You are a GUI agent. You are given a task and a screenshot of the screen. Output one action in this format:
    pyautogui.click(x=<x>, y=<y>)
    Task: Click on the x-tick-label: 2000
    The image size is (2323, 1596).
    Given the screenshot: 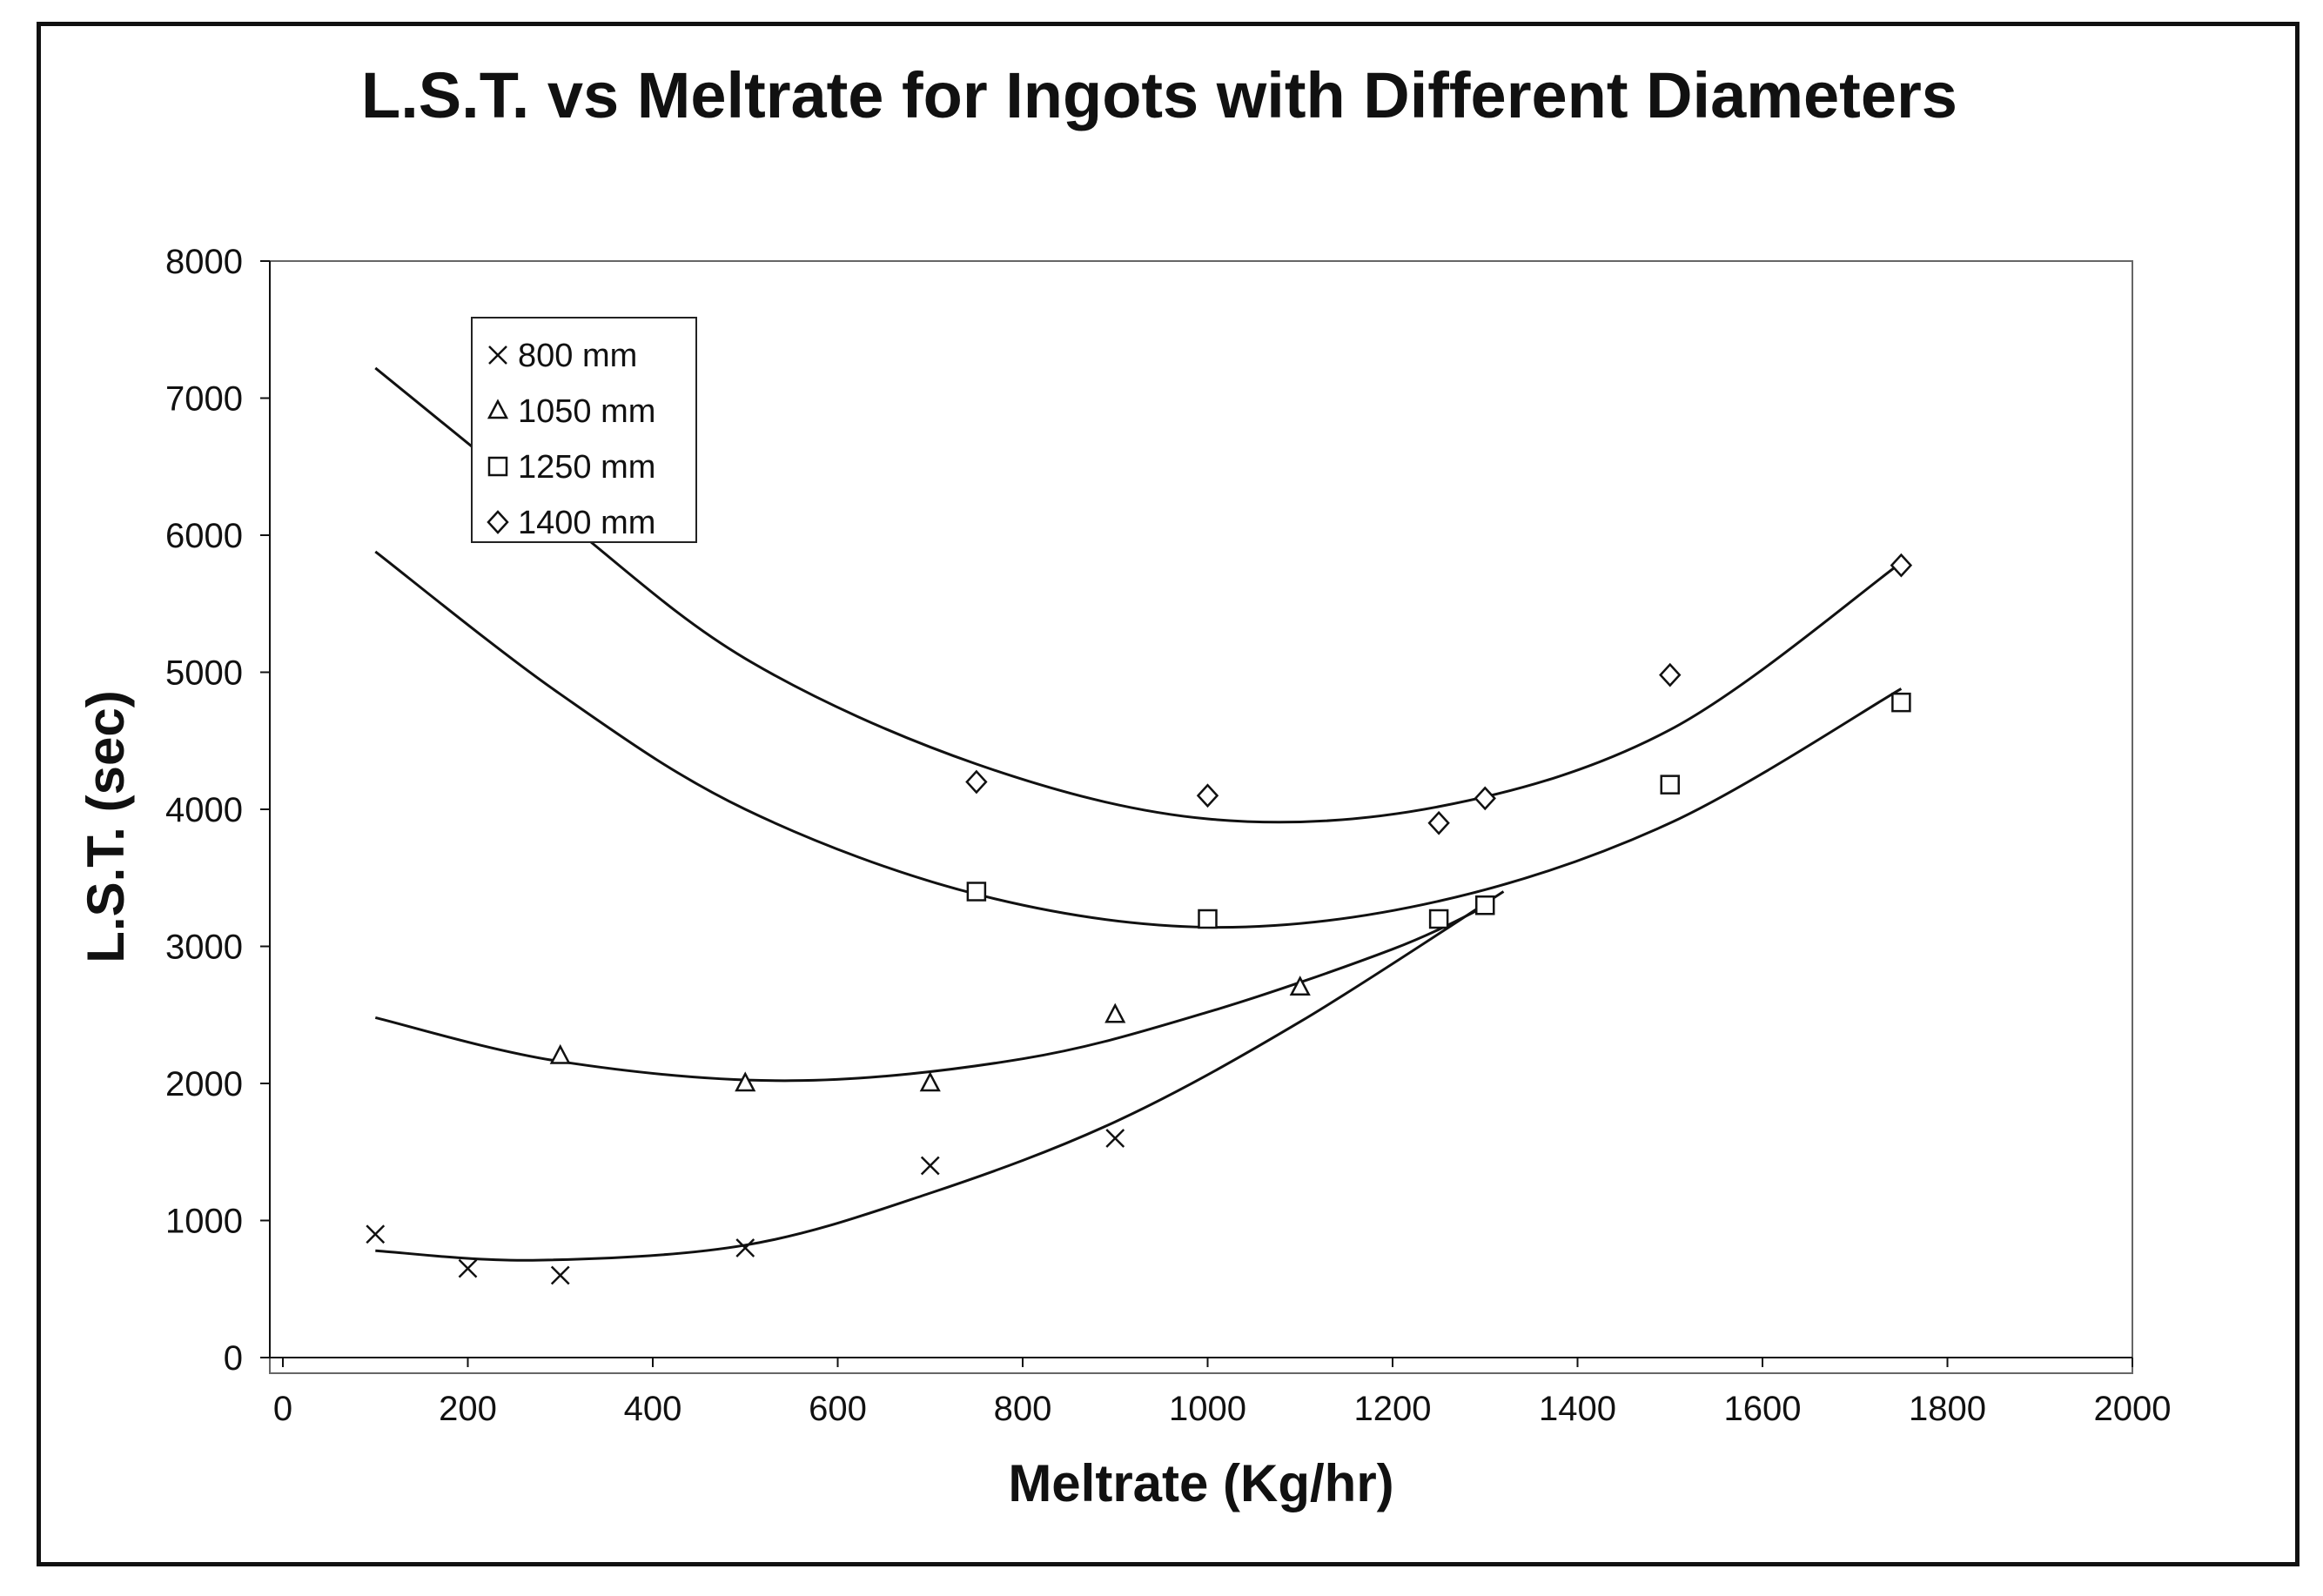 What is the action you would take?
    pyautogui.click(x=2133, y=1409)
    